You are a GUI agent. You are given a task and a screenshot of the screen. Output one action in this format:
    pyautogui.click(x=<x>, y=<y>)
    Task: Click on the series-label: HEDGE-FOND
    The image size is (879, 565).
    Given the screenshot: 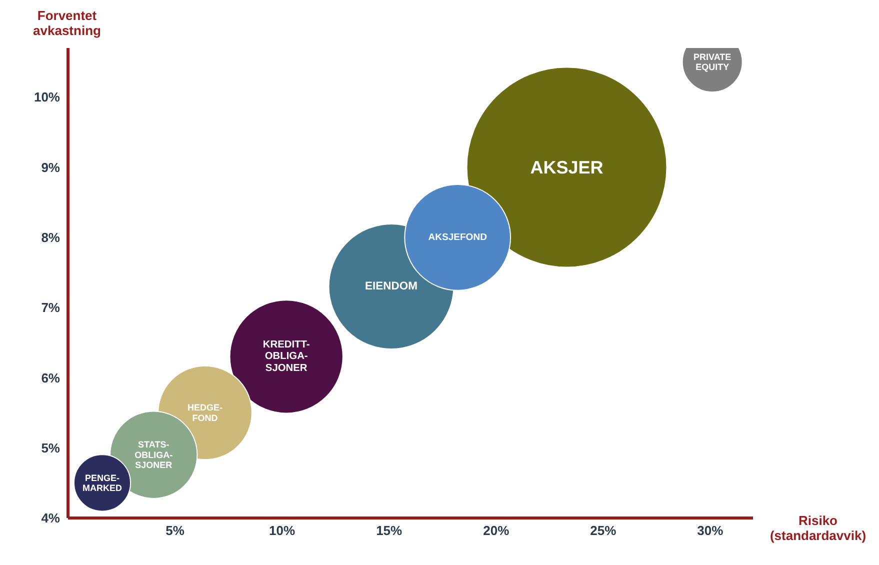 What is the action you would take?
    pyautogui.click(x=205, y=412)
    